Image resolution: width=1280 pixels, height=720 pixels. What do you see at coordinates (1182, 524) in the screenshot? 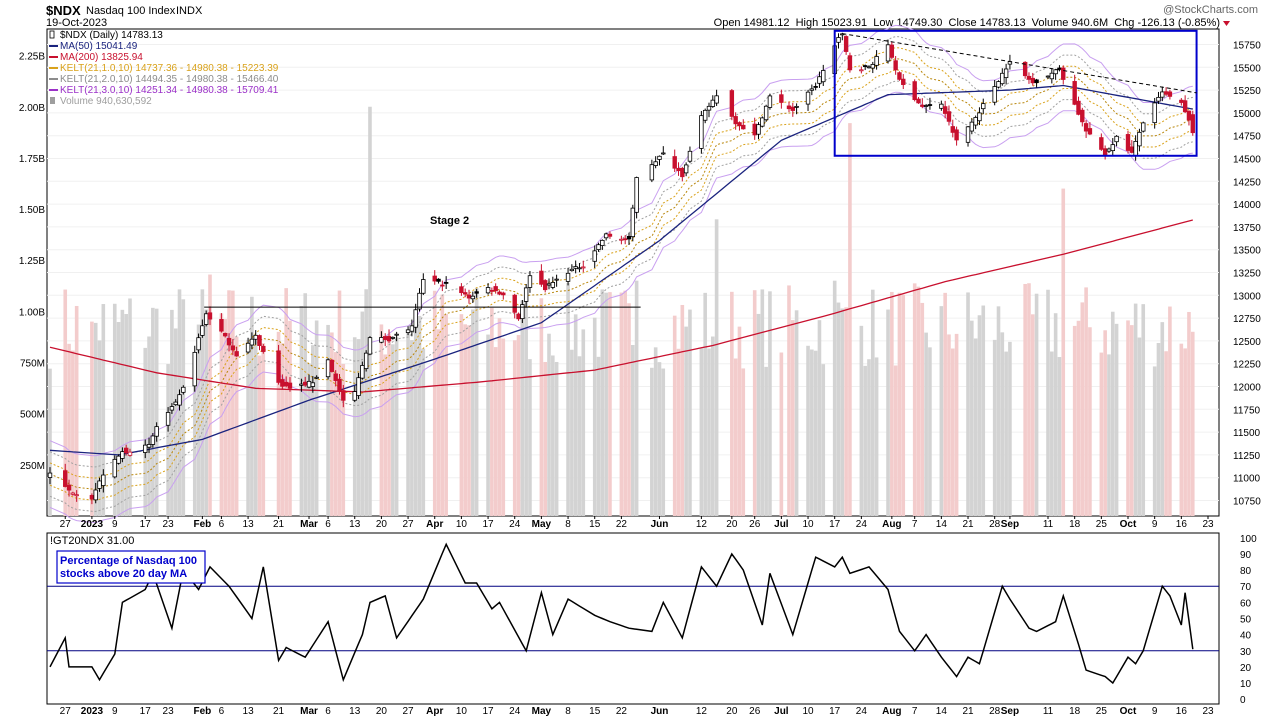
I see `x-tick-label: 16` at bounding box center [1182, 524].